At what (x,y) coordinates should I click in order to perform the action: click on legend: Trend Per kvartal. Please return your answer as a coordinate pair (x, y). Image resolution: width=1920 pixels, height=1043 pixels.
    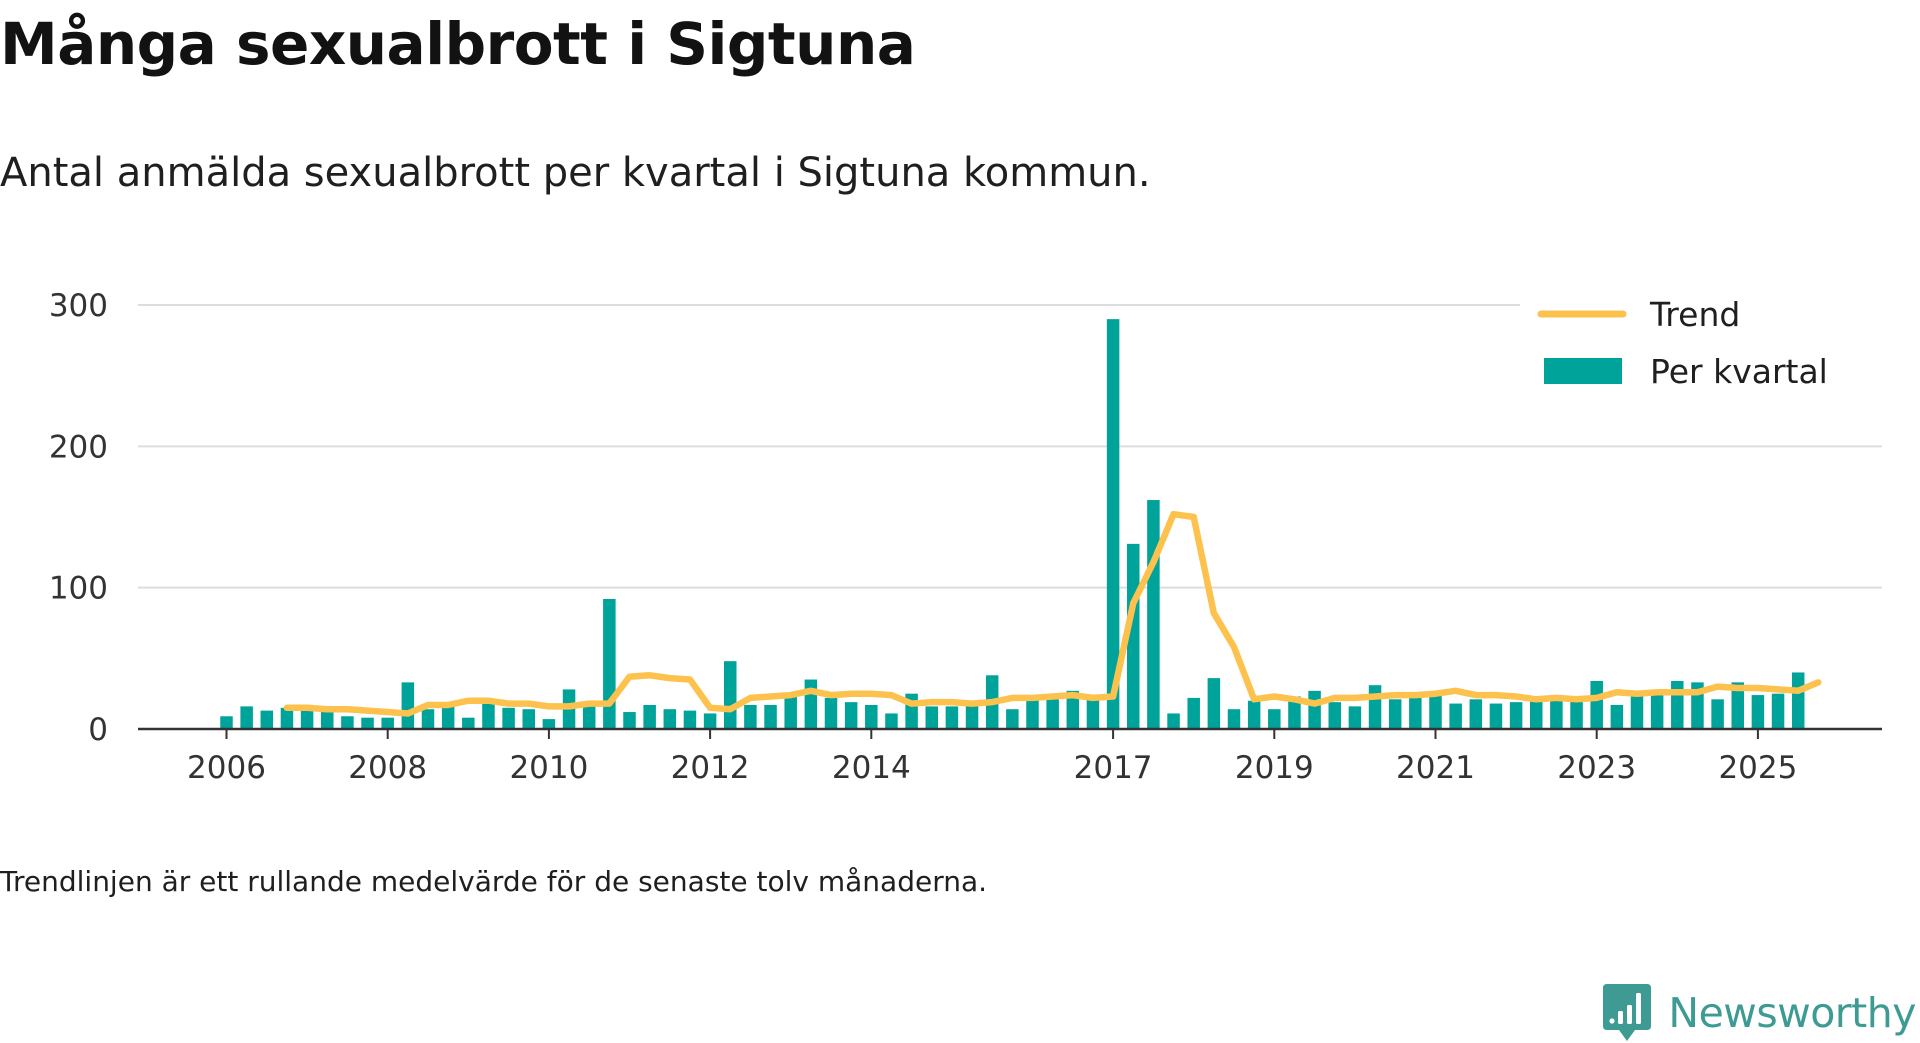
    Looking at the image, I should click on (1702, 341).